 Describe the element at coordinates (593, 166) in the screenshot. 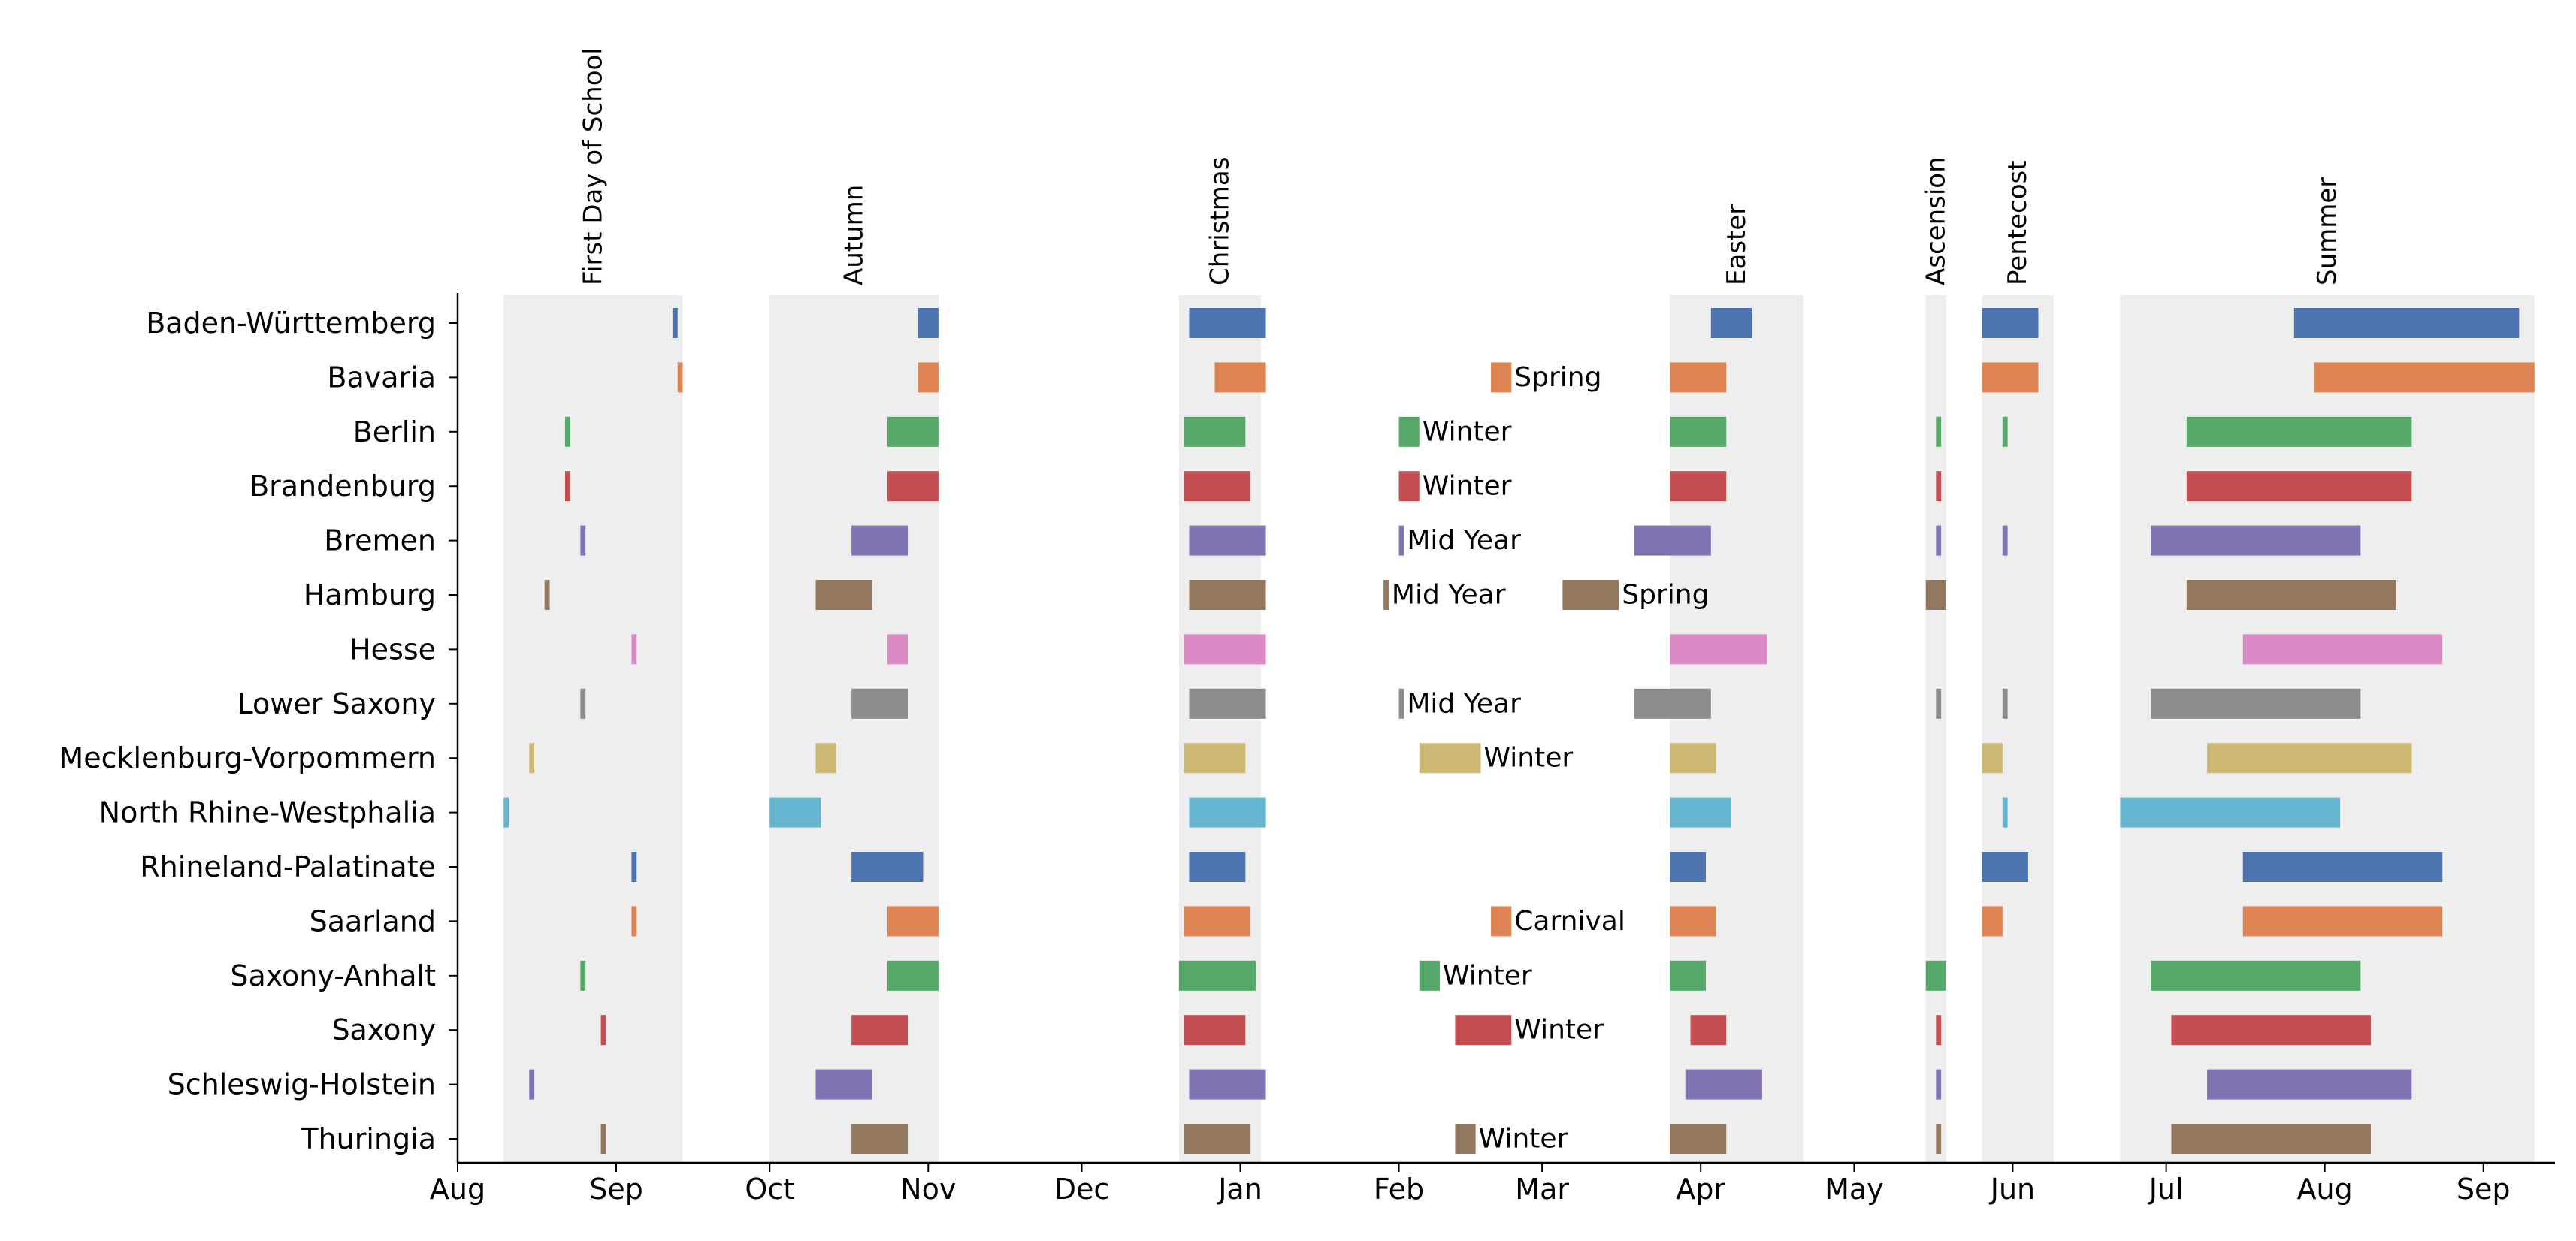

I see `band-label-first-day-of-school: First Day of School` at that location.